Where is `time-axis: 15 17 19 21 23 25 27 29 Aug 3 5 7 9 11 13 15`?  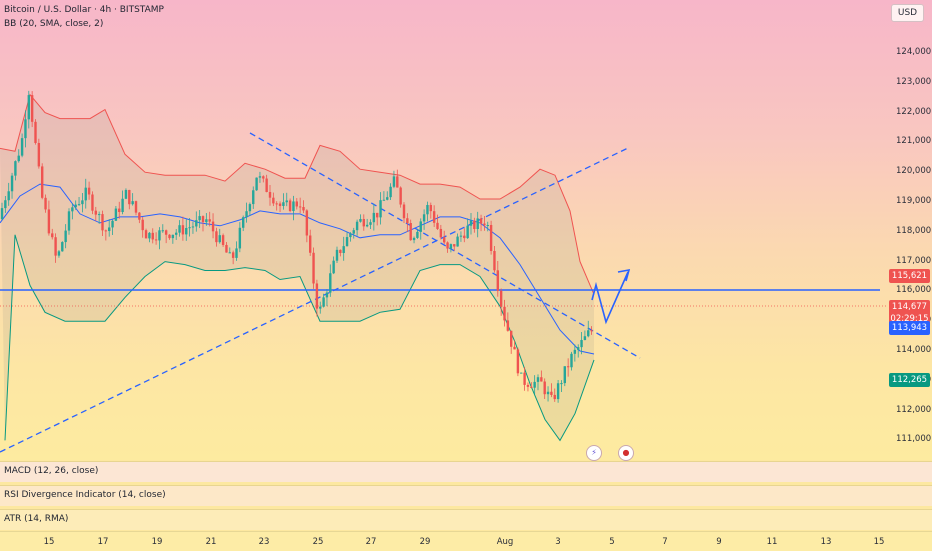 time-axis: 15 17 19 21 23 25 27 29 Aug 3 5 7 9 11 13 15 is located at coordinates (466, 541).